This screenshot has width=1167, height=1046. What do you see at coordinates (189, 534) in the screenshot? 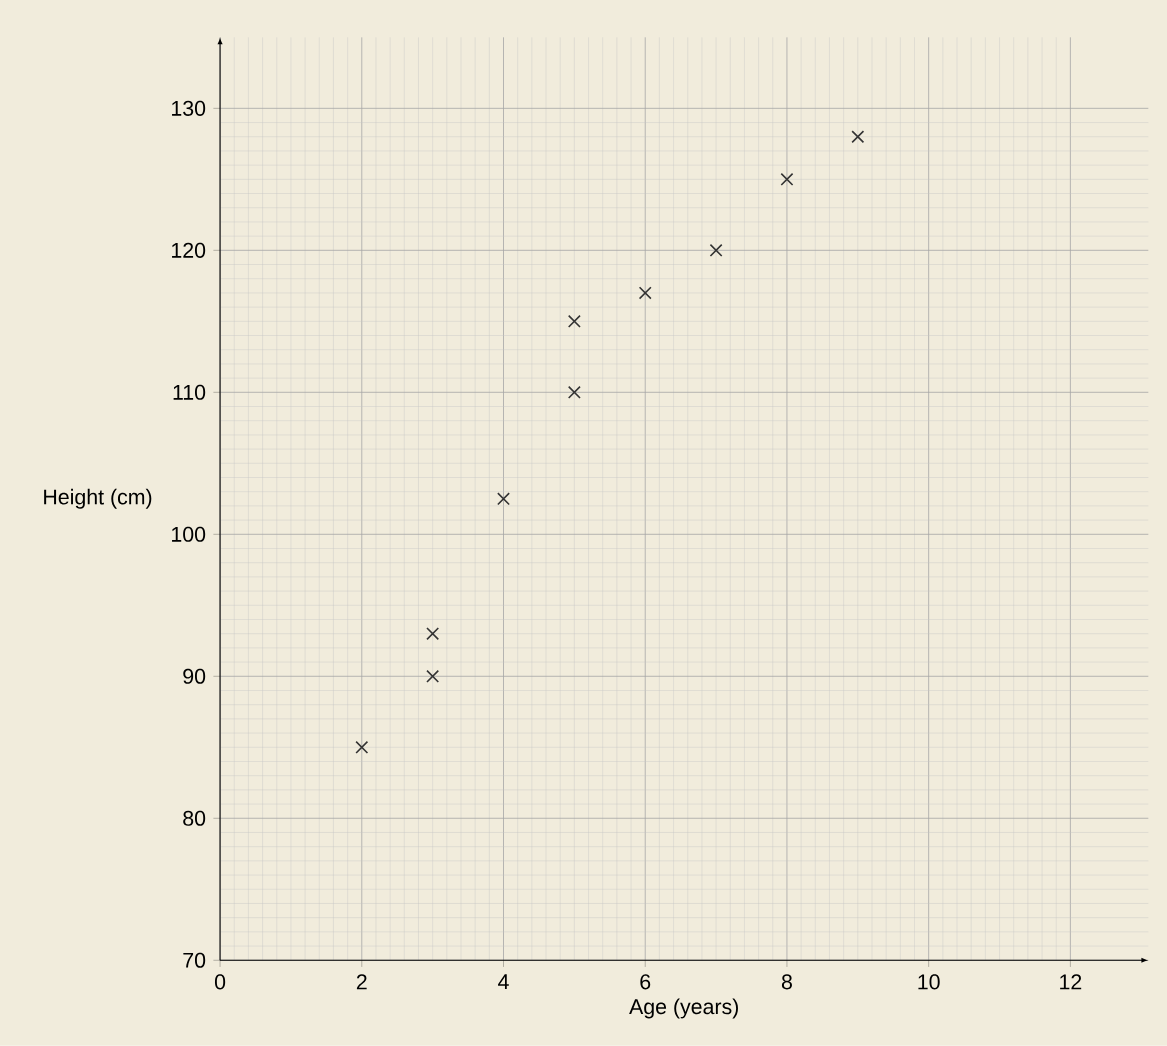
I see `y-tick-label: 100` at bounding box center [189, 534].